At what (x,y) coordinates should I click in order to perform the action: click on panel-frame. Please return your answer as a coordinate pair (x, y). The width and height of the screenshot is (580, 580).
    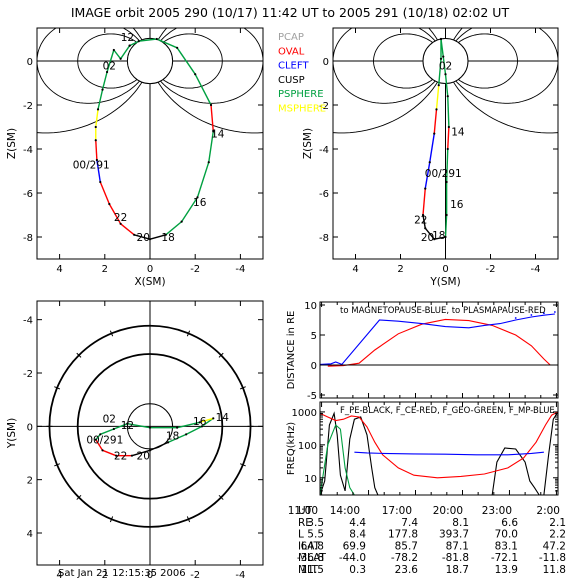
    Looking at the image, I should click on (439, 350).